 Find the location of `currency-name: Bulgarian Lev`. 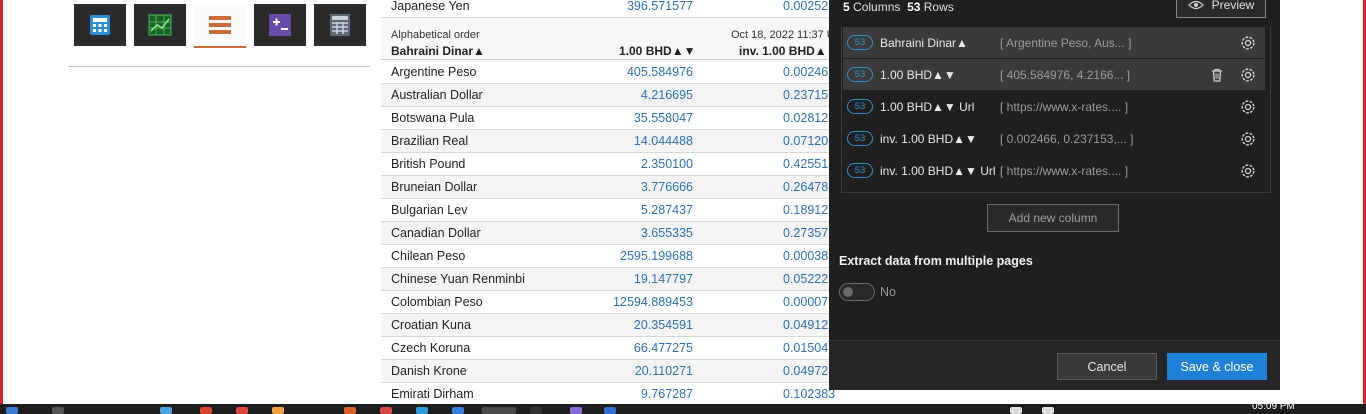

currency-name: Bulgarian Lev is located at coordinates (429, 210).